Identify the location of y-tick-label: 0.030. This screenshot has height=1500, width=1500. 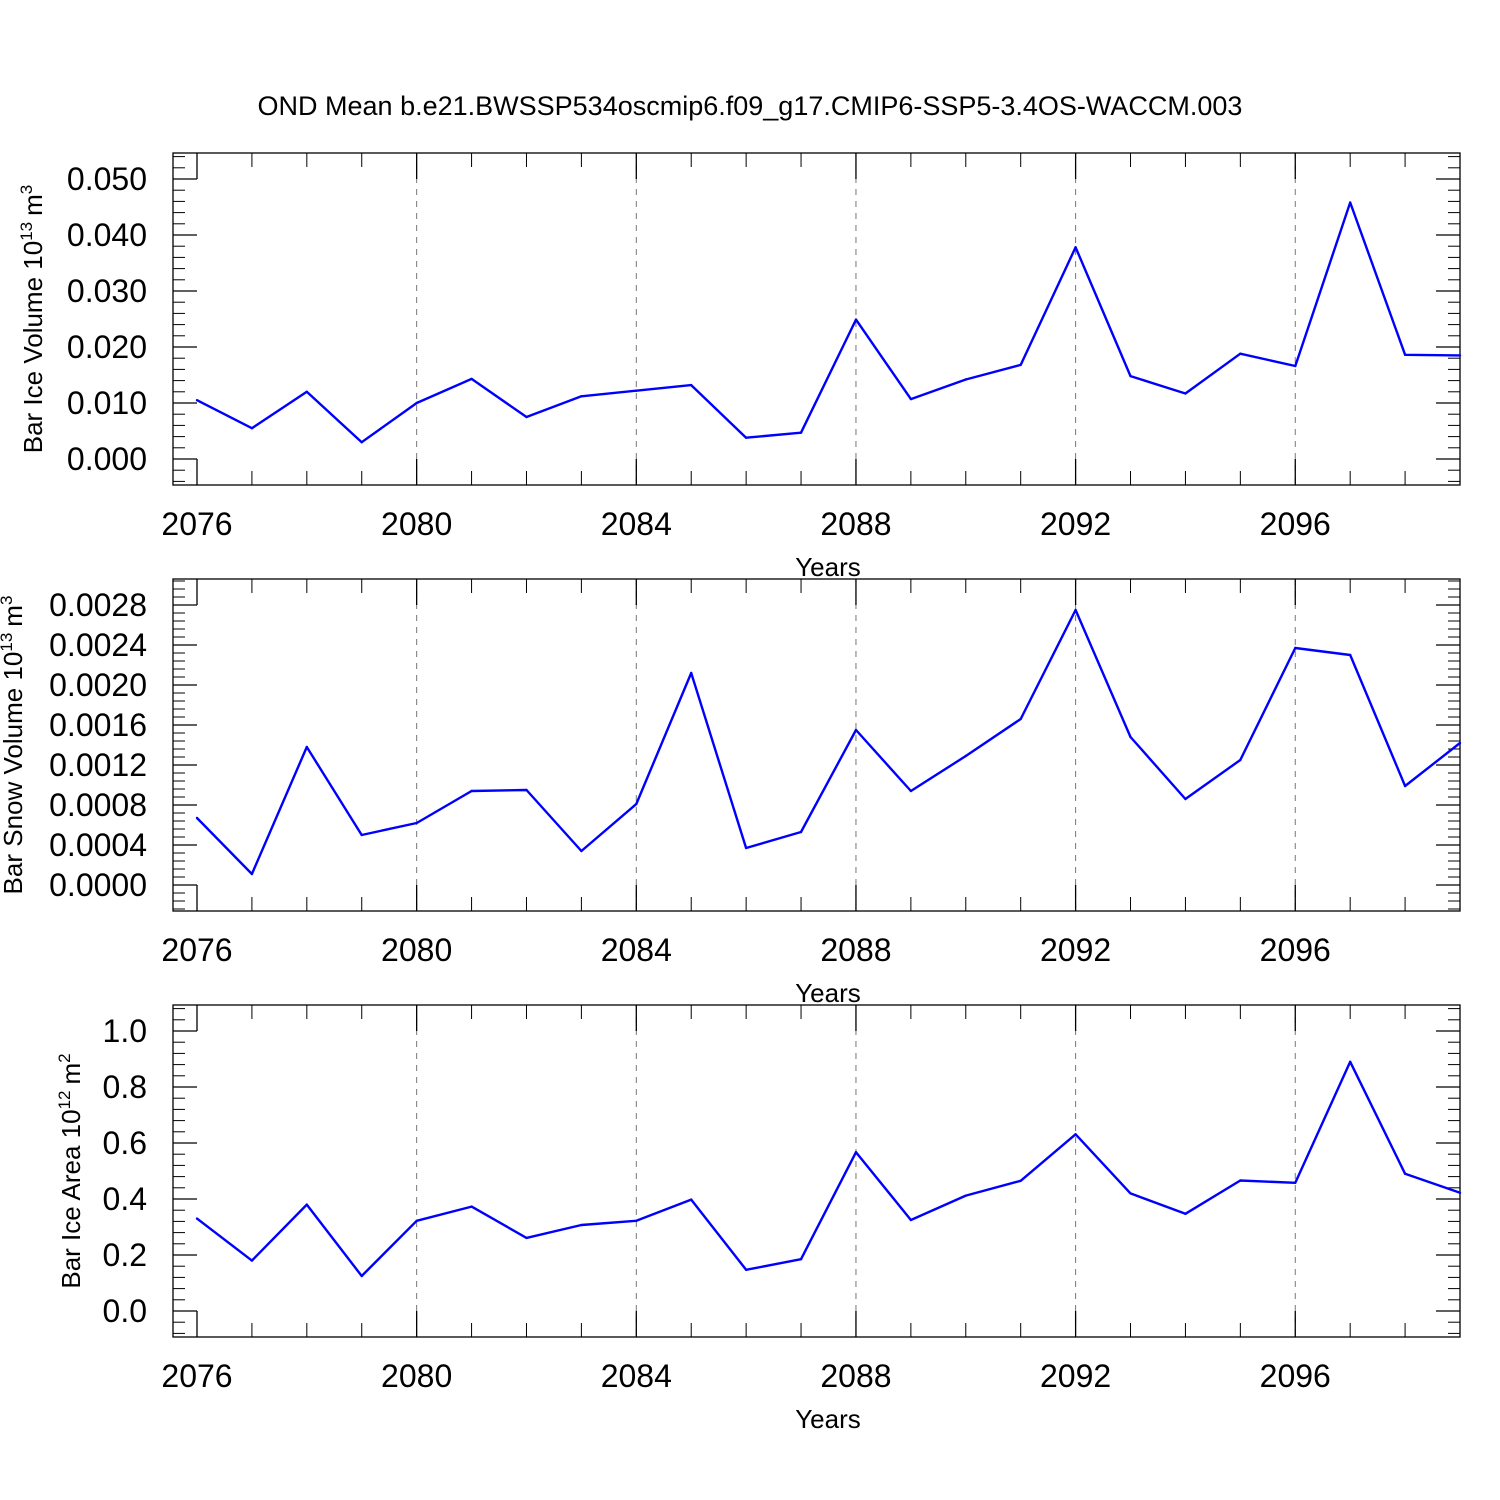
(107, 291).